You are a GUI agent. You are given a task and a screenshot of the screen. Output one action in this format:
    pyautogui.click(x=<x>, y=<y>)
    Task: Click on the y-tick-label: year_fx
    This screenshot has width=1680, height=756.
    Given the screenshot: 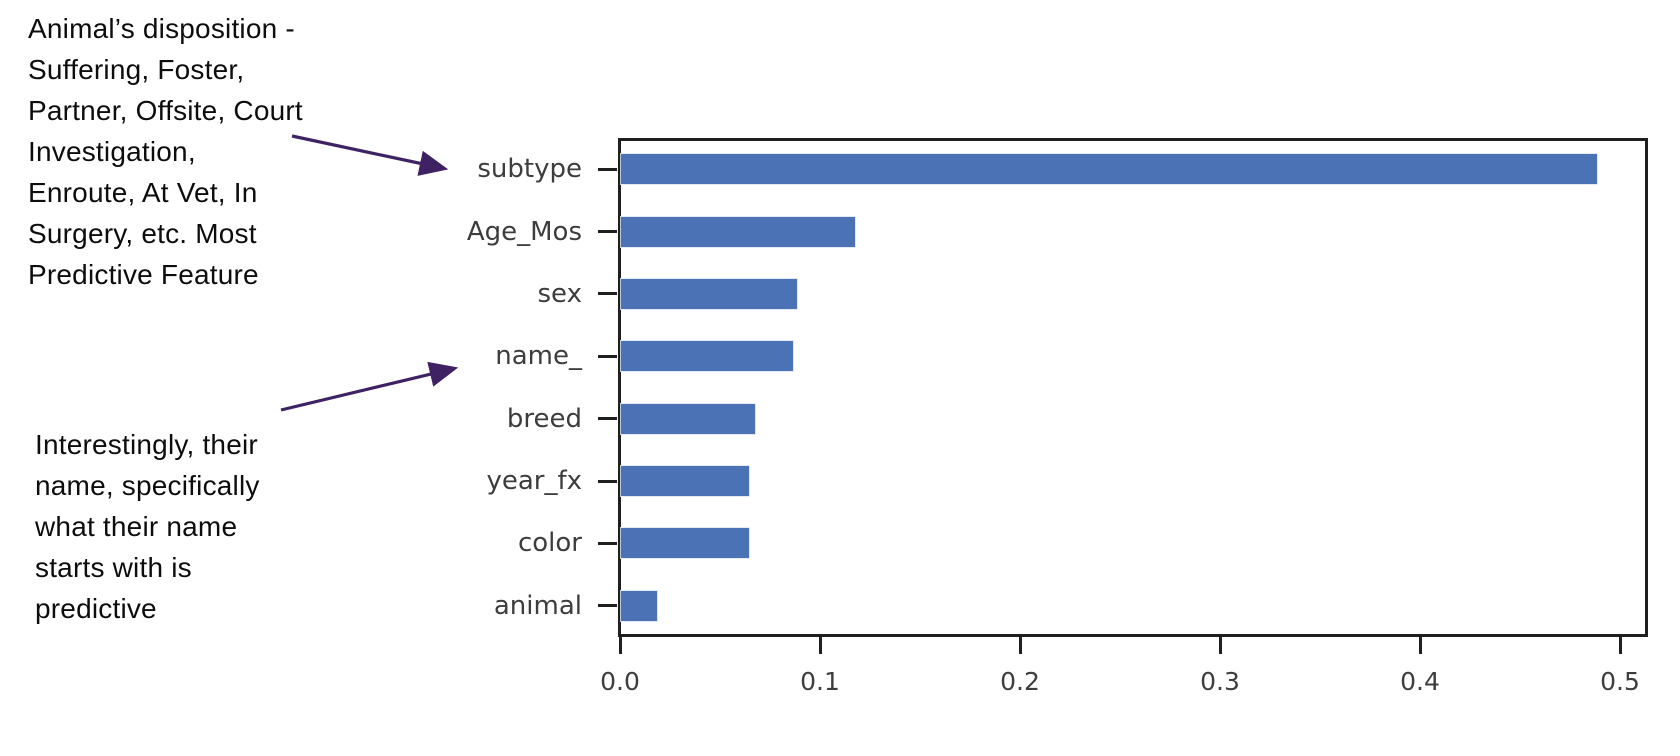 What is the action you would take?
    pyautogui.click(x=534, y=481)
    